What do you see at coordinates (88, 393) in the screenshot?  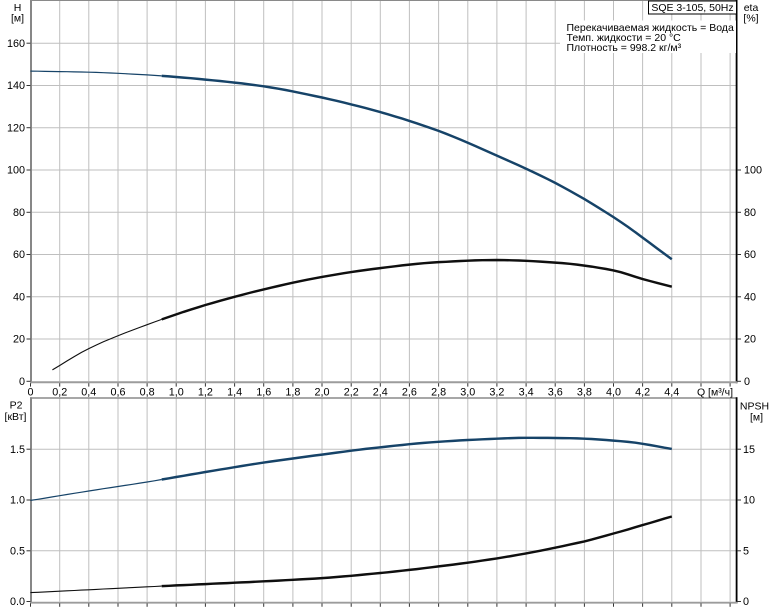 I see `svg-text: 0,4` at bounding box center [88, 393].